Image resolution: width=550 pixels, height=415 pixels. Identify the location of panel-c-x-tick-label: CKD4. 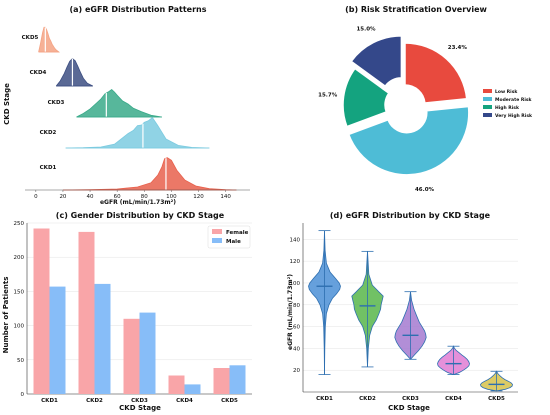
(184, 401).